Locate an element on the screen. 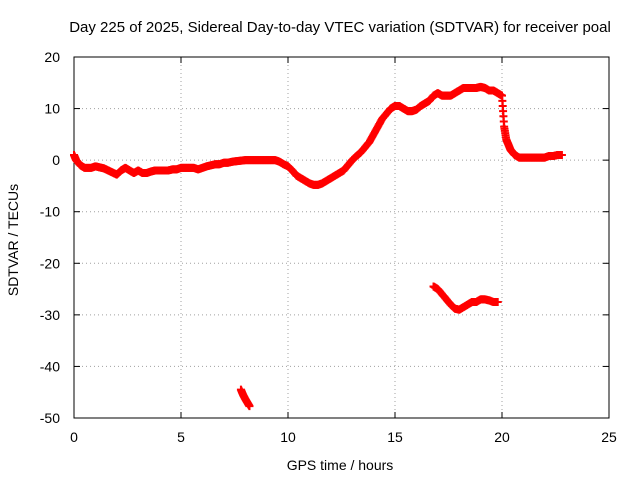  y-tick-label: -20 is located at coordinates (50, 263).